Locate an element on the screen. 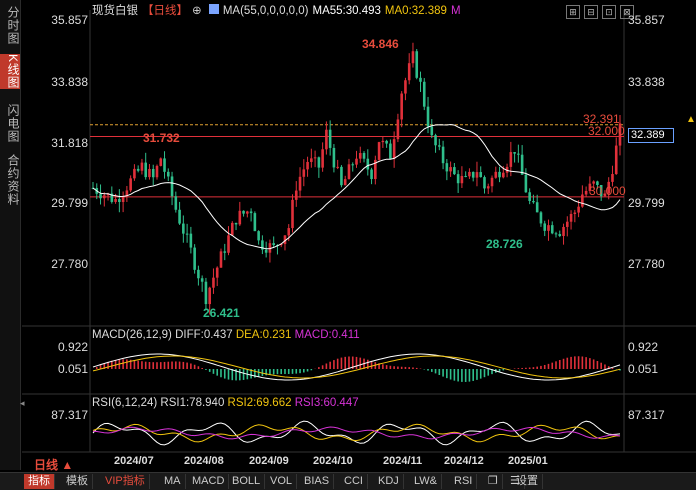 The height and width of the screenshot is (490, 696). window-controls: ⊞ ⊟ ⊡ ⊠ is located at coordinates (598, 11).